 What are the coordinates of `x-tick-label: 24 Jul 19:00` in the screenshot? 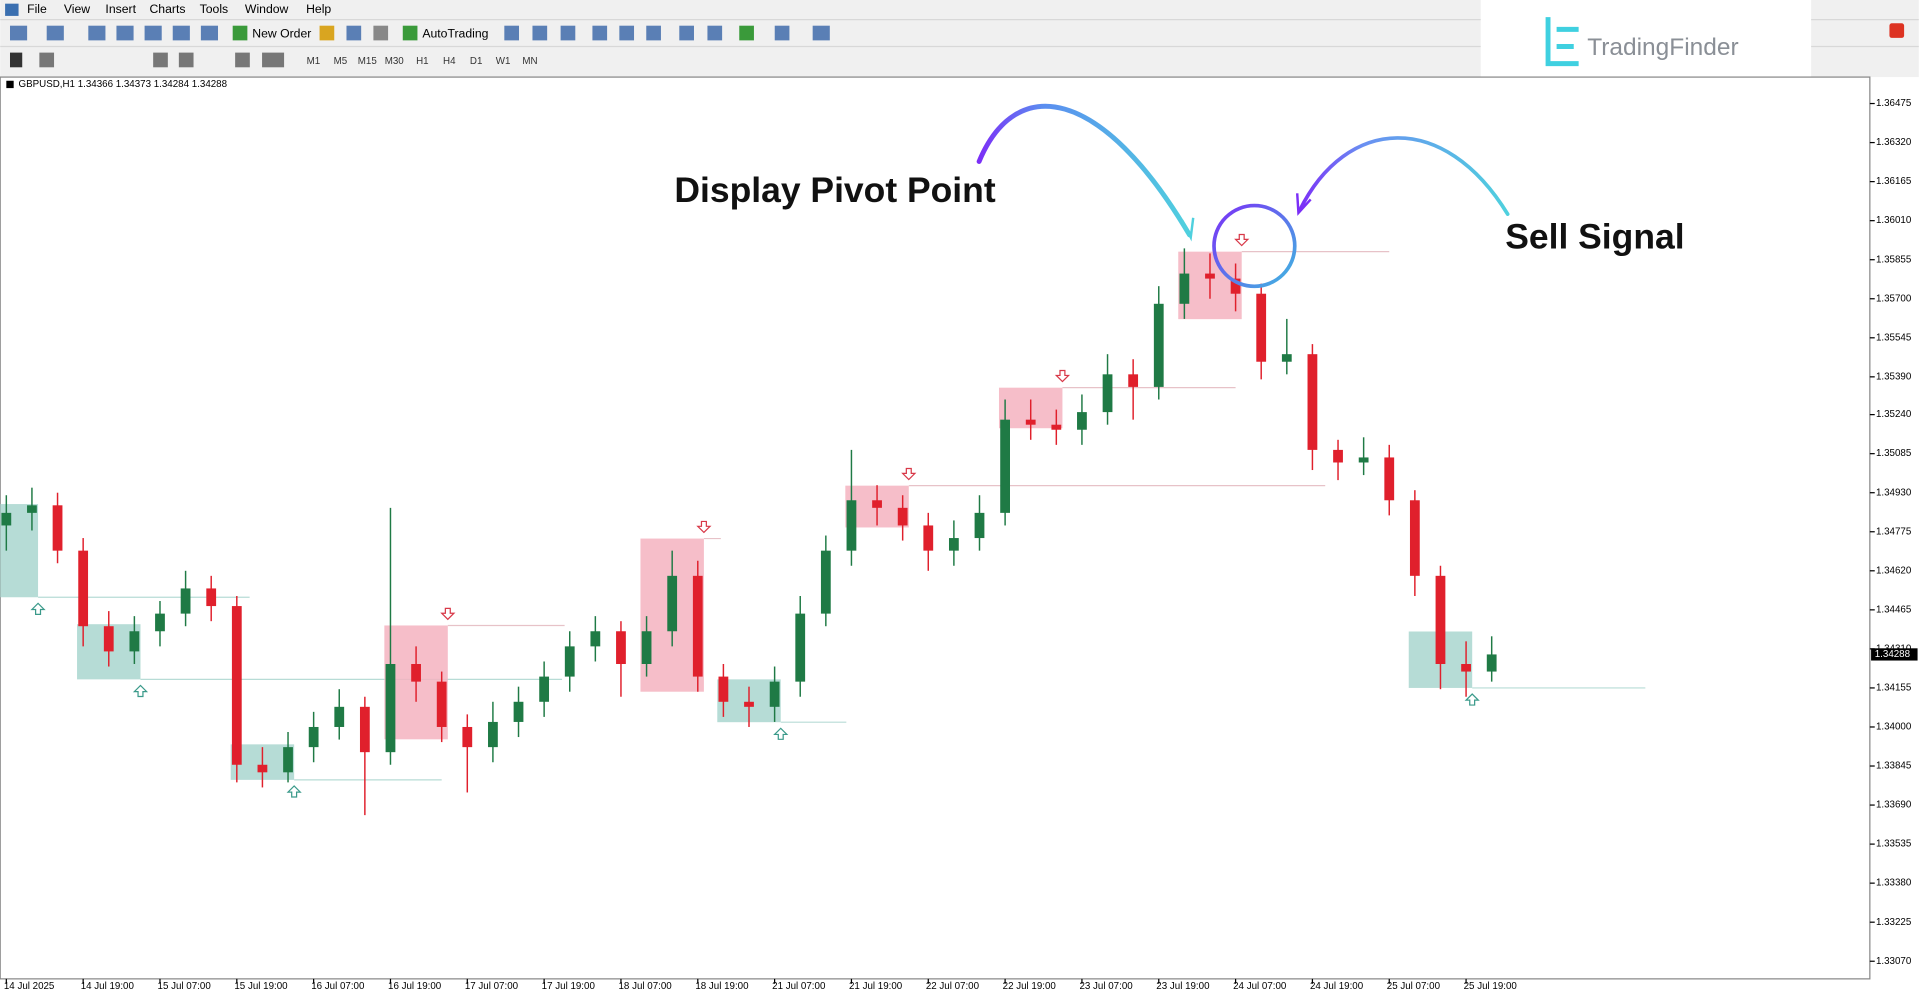 It's located at (1337, 986).